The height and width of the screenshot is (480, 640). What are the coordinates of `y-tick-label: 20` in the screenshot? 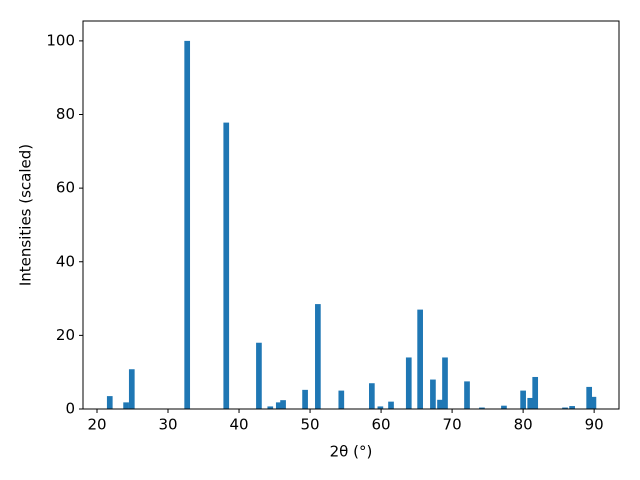 It's located at (65, 335).